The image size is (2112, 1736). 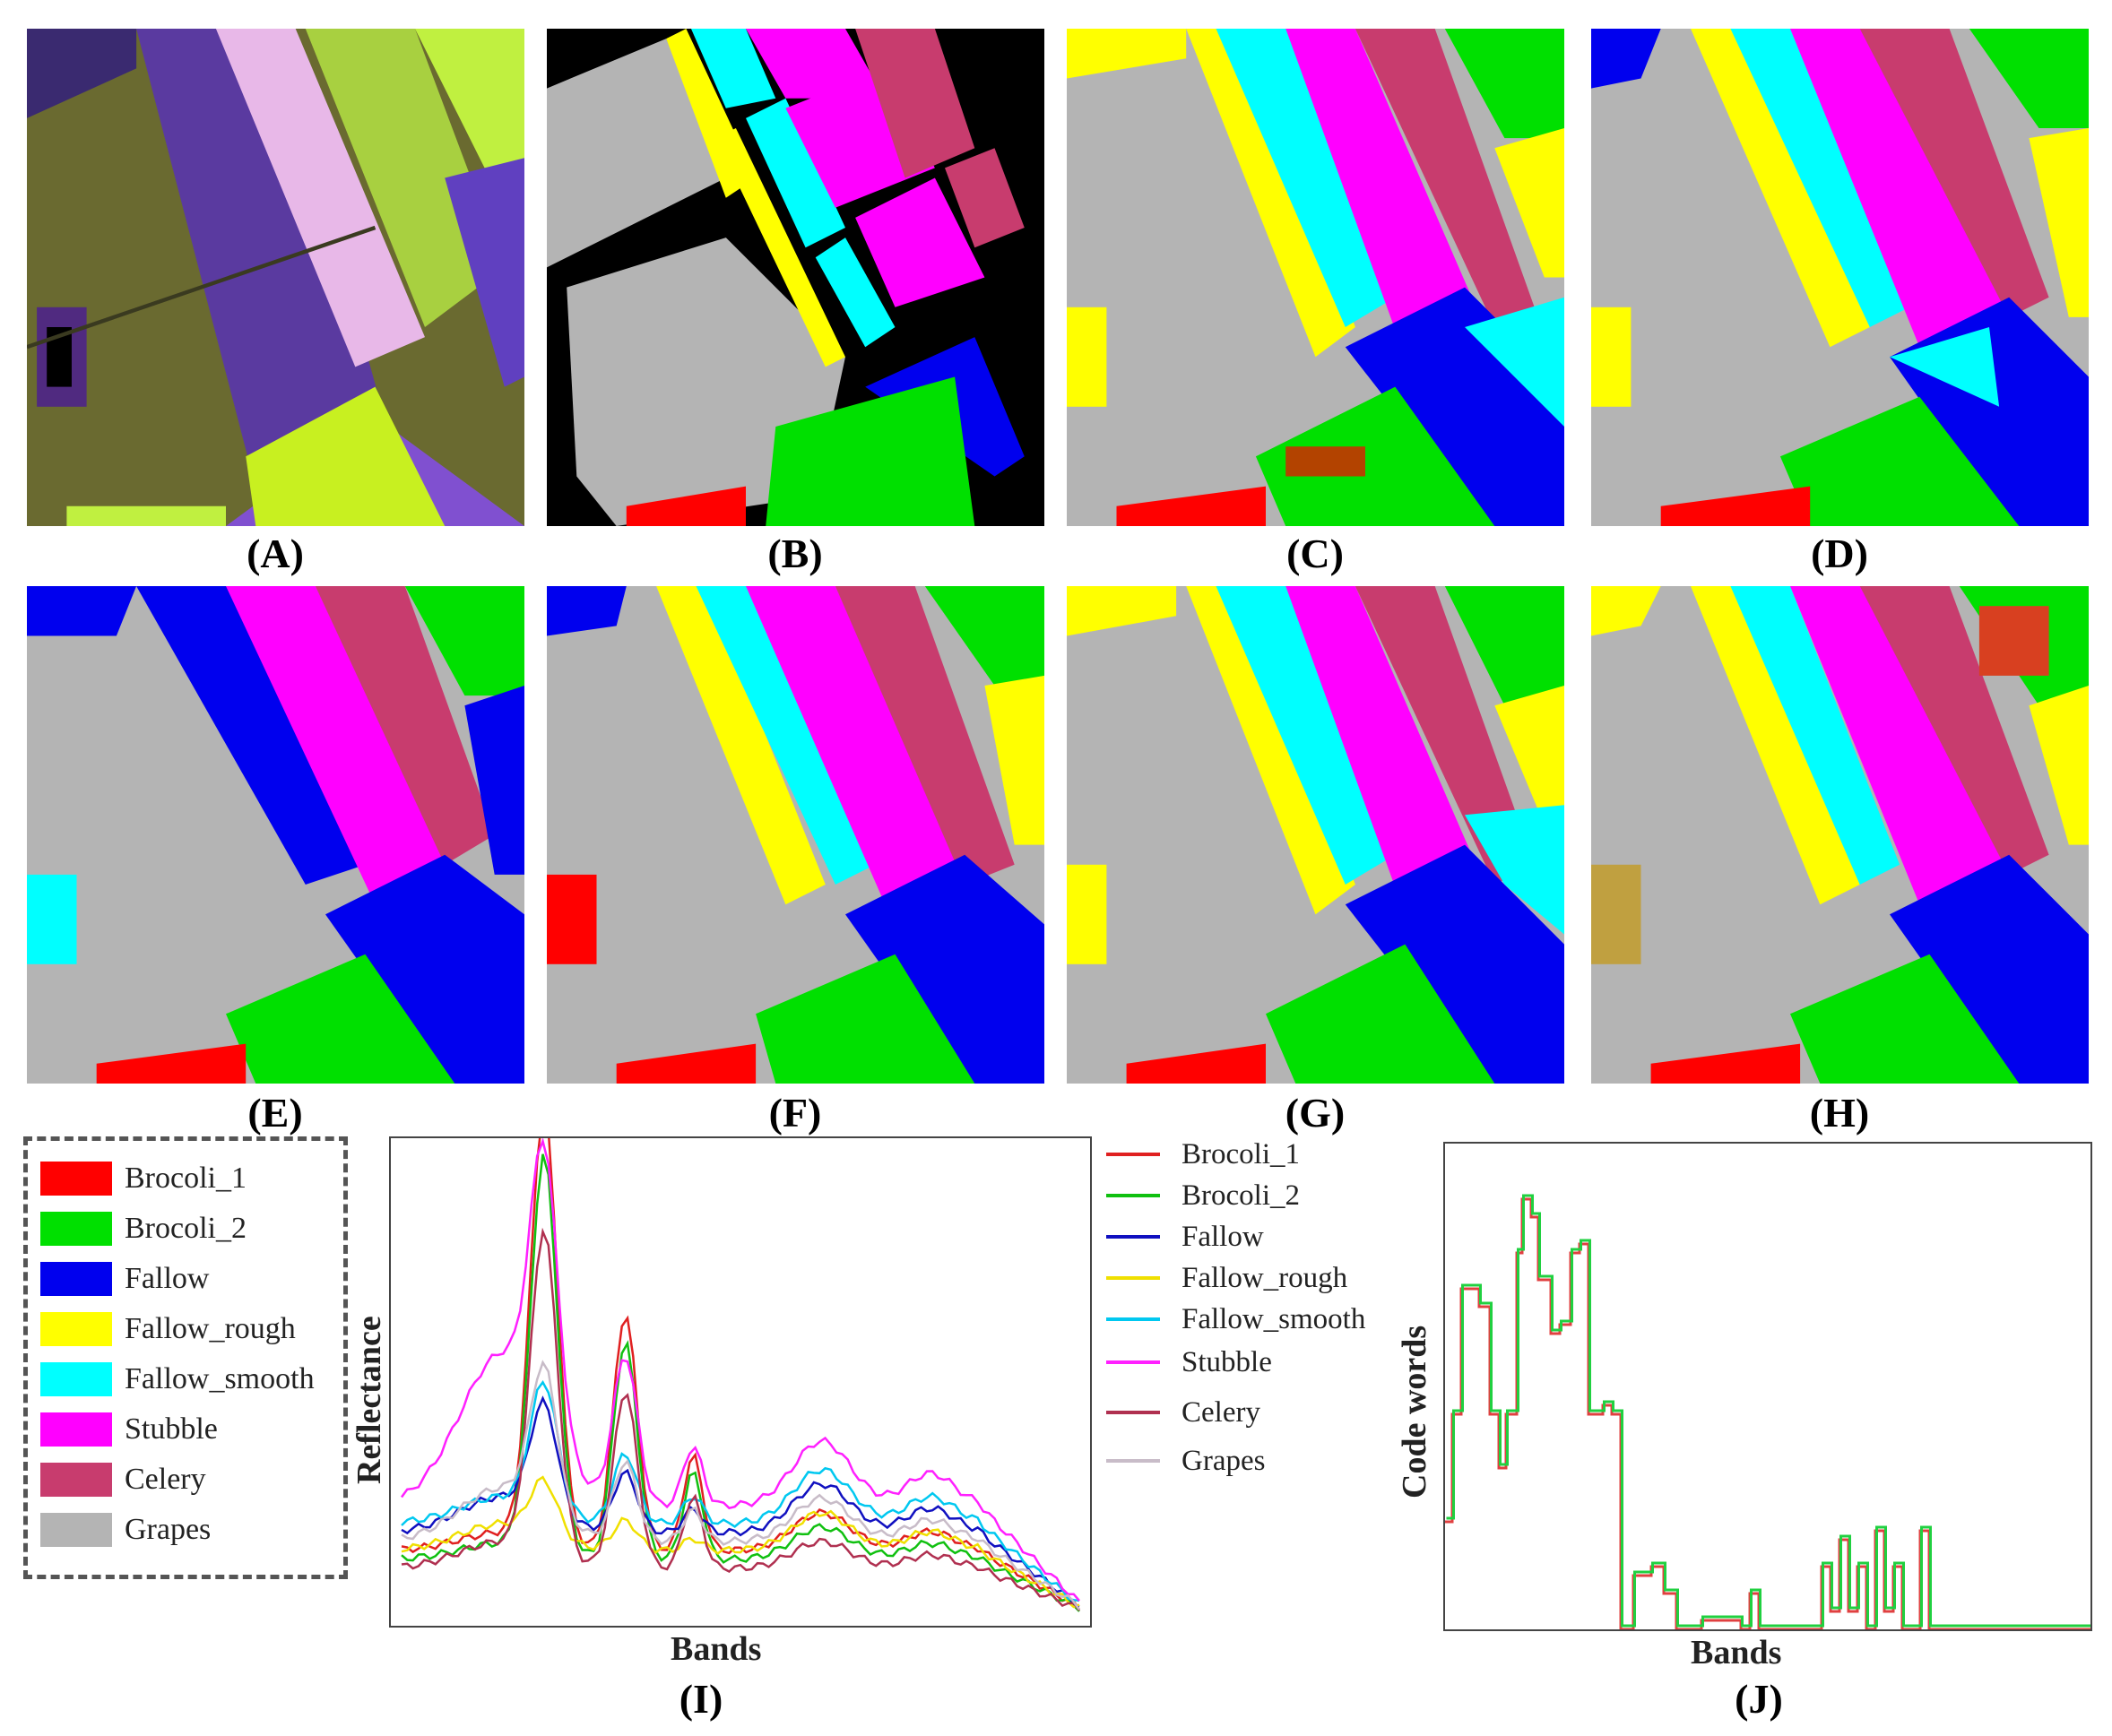 I want to click on panel-g-classification-map, so click(x=1315, y=835).